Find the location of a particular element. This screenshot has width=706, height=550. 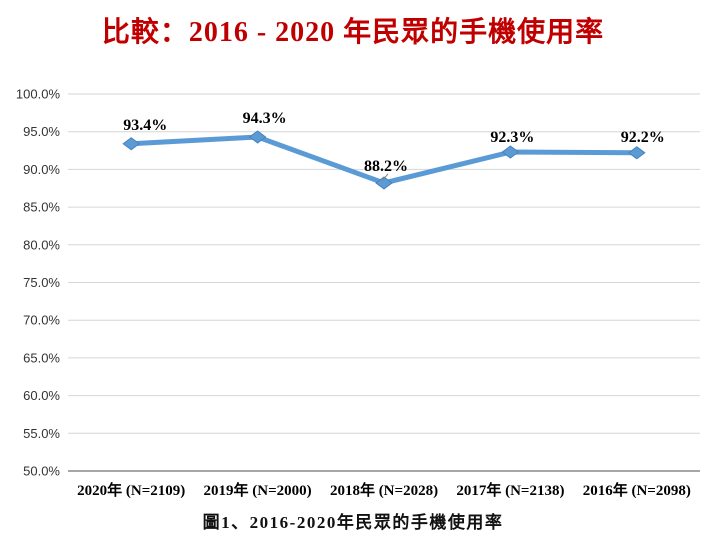

data-label: 88.2% is located at coordinates (386, 166).